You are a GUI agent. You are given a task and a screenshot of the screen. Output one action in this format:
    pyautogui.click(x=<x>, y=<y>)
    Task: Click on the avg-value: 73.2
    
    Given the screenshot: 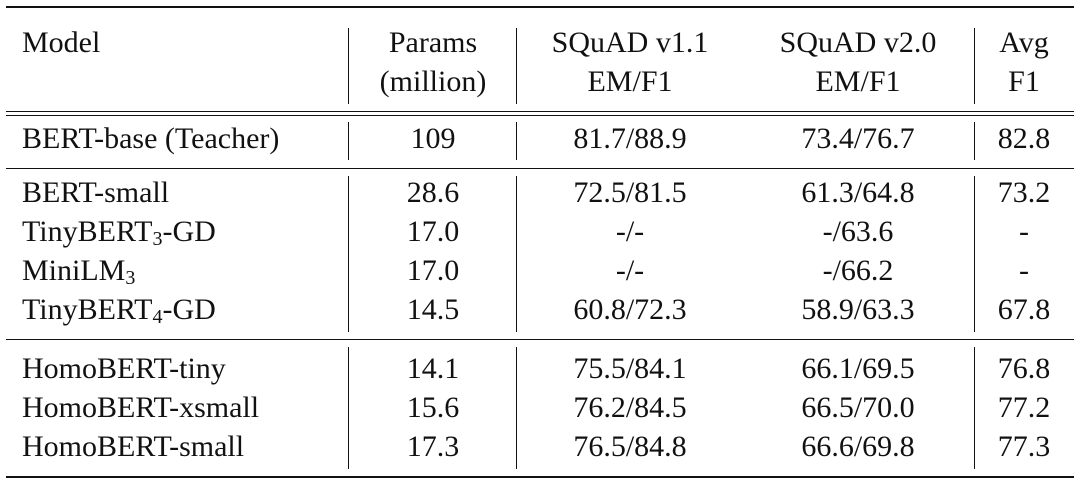 What is the action you would take?
    pyautogui.click(x=1024, y=192)
    